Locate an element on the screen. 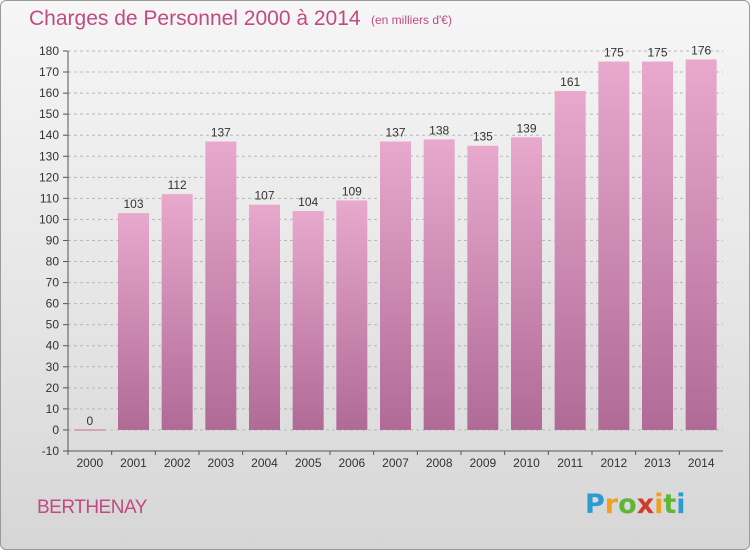 The image size is (750, 550). y-tick-label: 30 is located at coordinates (53, 367).